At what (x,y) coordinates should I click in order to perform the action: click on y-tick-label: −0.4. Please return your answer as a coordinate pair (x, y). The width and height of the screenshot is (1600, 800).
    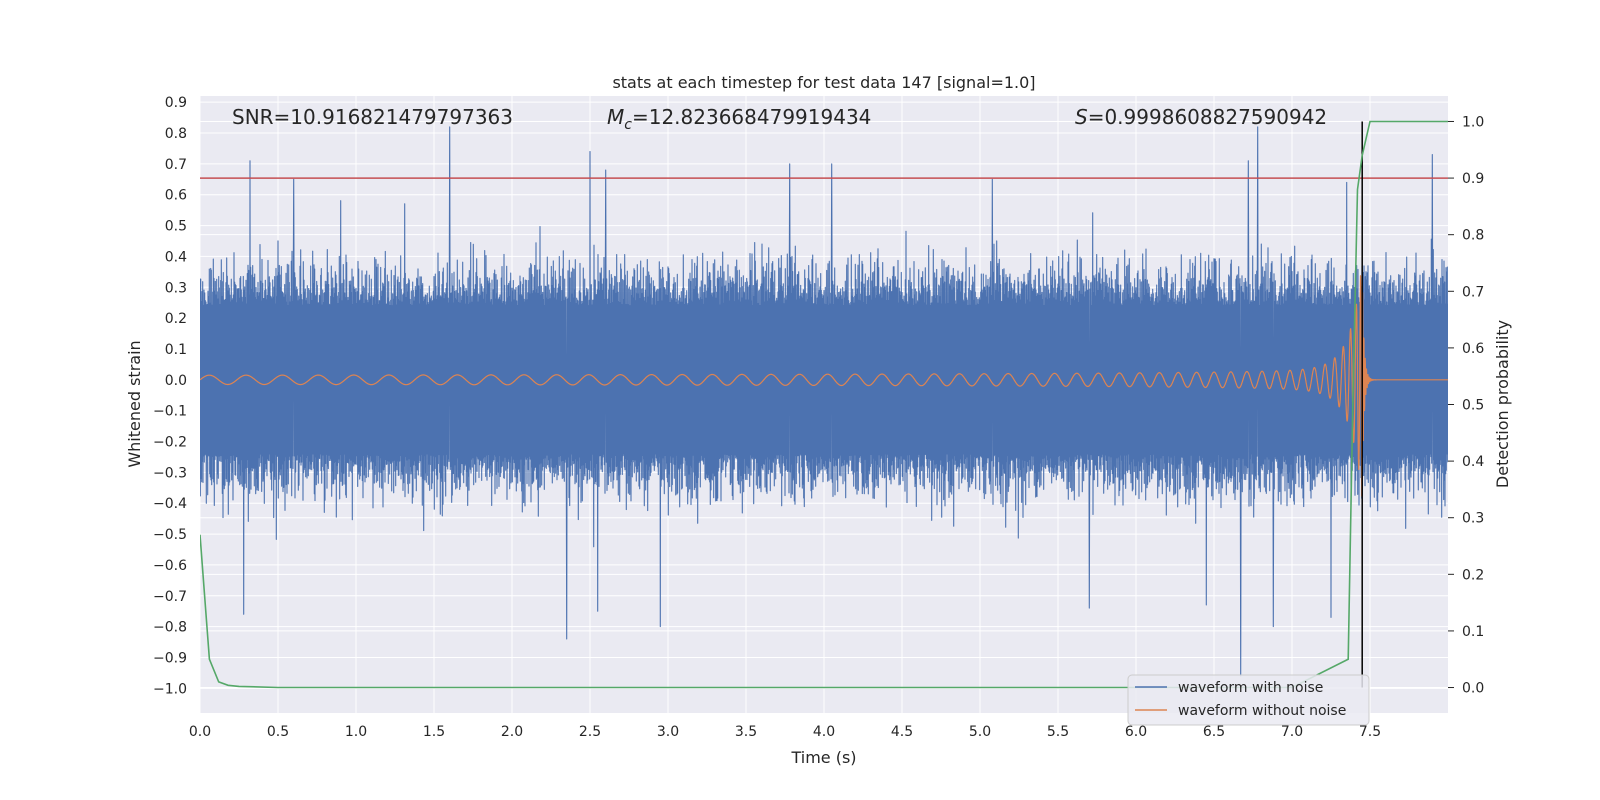
    Looking at the image, I should click on (170, 504).